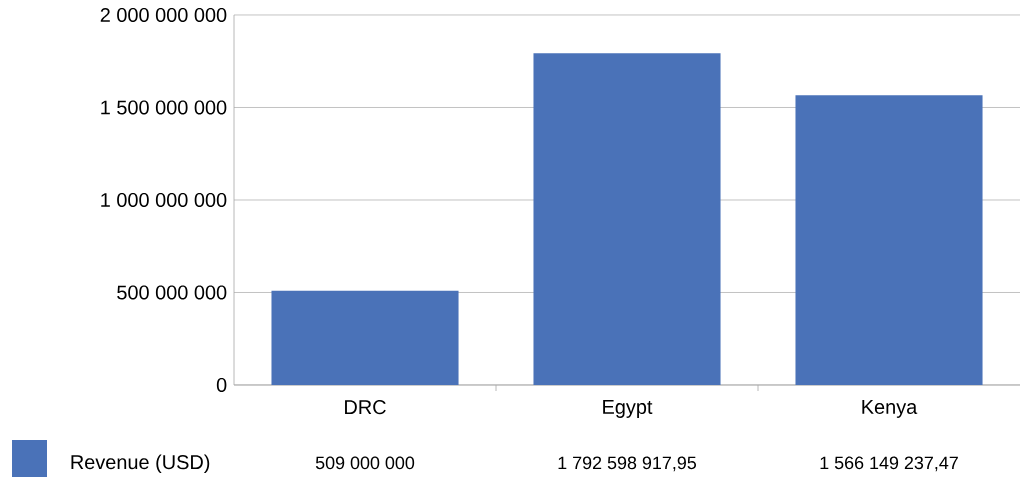 This screenshot has height=477, width=1021. What do you see at coordinates (140, 464) in the screenshot?
I see `legend-label: Revenue (USD)` at bounding box center [140, 464].